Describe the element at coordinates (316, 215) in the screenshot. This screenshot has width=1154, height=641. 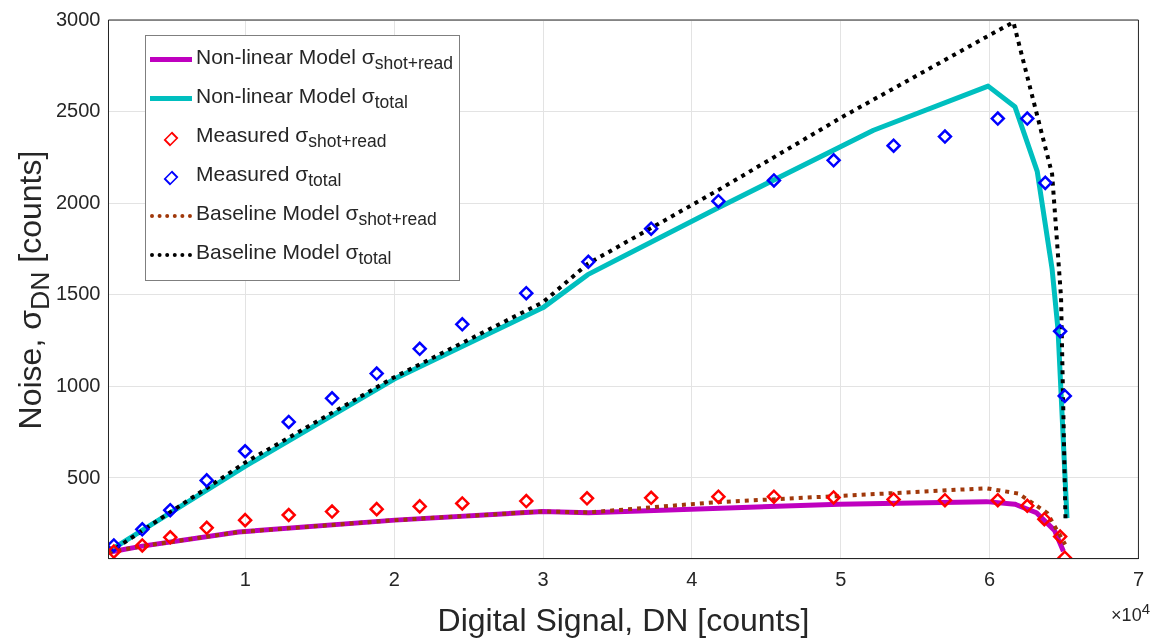
I see `legend-label: Baseline Model σ$_{shot+read}$` at that location.